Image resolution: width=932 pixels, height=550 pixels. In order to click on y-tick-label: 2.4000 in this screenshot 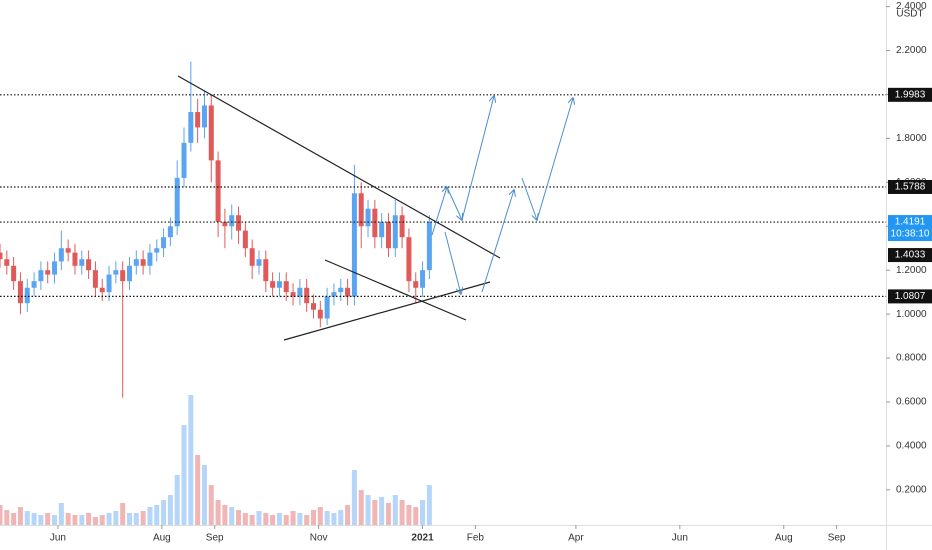, I will do `click(911, 6)`.